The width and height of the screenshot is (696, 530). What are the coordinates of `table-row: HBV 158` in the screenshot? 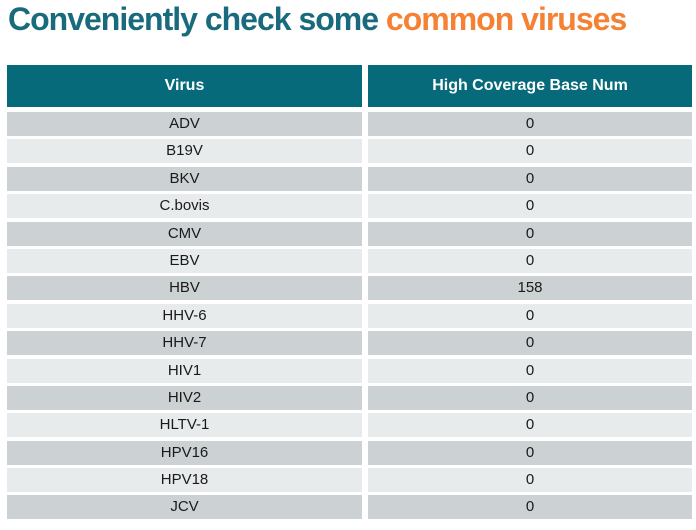 It's located at (349, 288).